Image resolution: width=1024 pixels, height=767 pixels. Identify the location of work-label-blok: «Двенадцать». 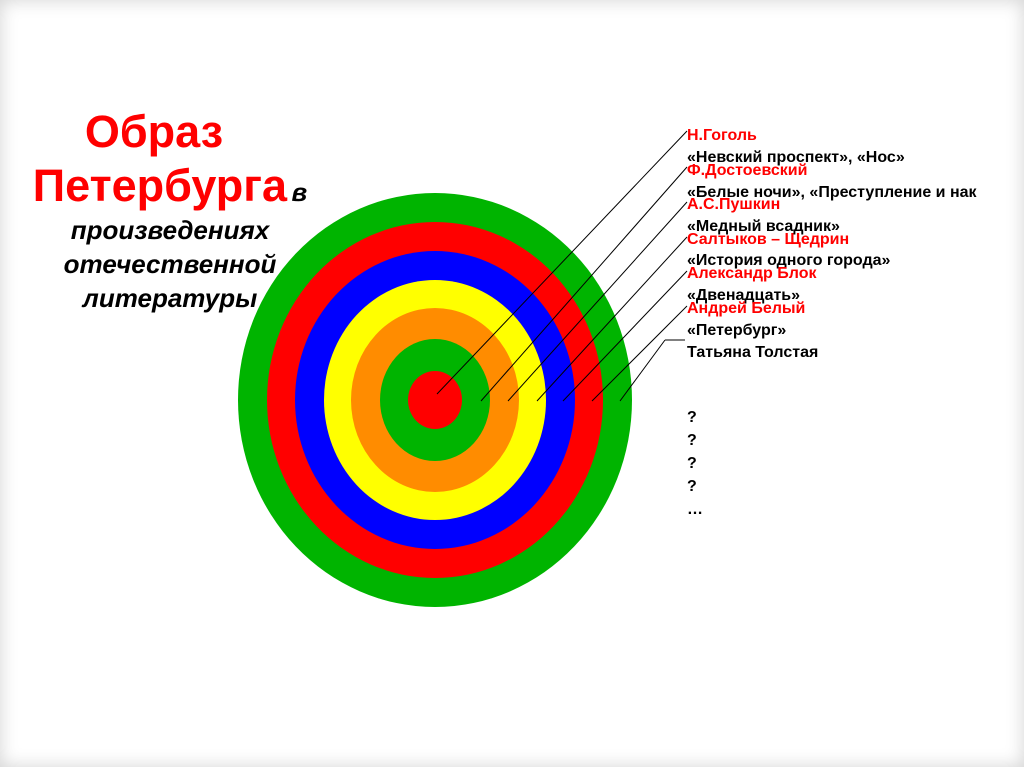
(744, 295).